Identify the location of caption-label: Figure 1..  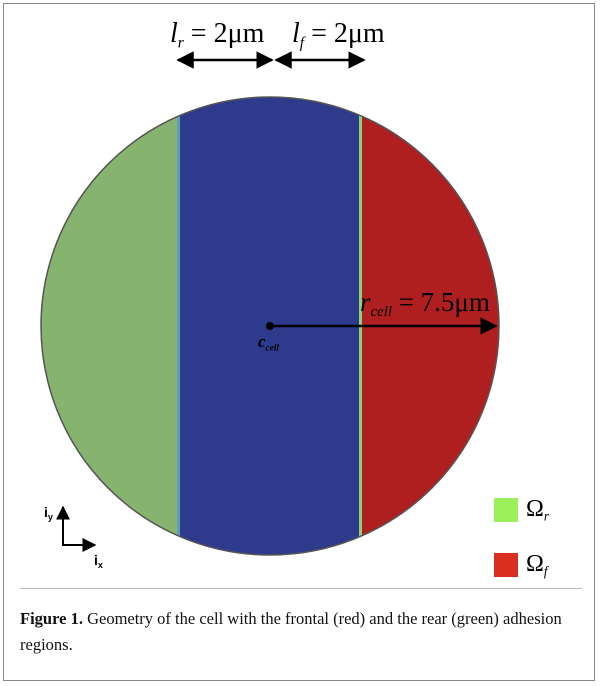
(51, 618).